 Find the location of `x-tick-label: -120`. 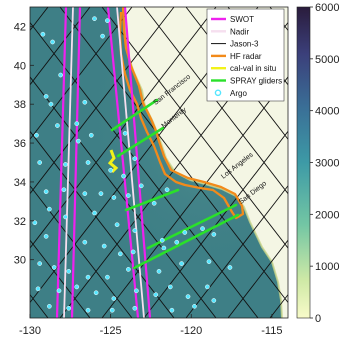

x-tick-label: -120 is located at coordinates (191, 331).